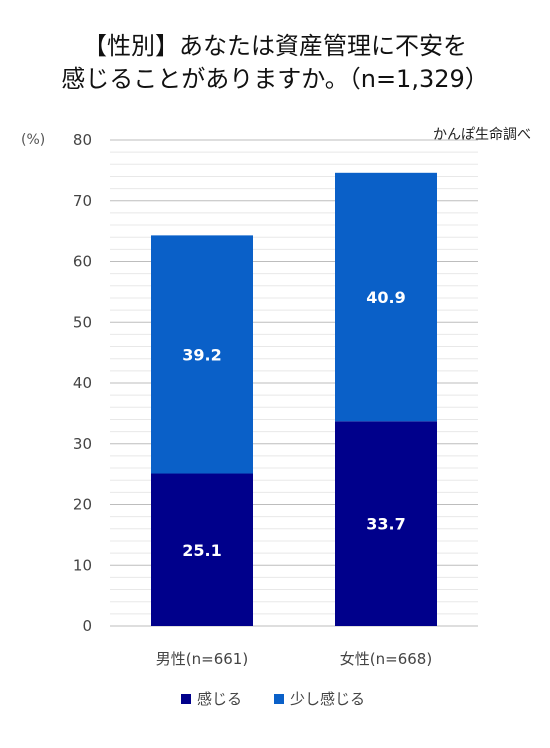 This screenshot has width=550, height=748. What do you see at coordinates (82, 505) in the screenshot?
I see `y-tick-label: 20` at bounding box center [82, 505].